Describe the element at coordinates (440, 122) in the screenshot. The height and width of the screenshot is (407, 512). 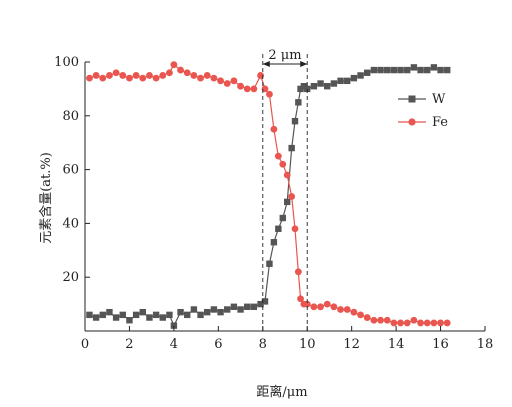
I see `legend-label-fe: Fe` at that location.